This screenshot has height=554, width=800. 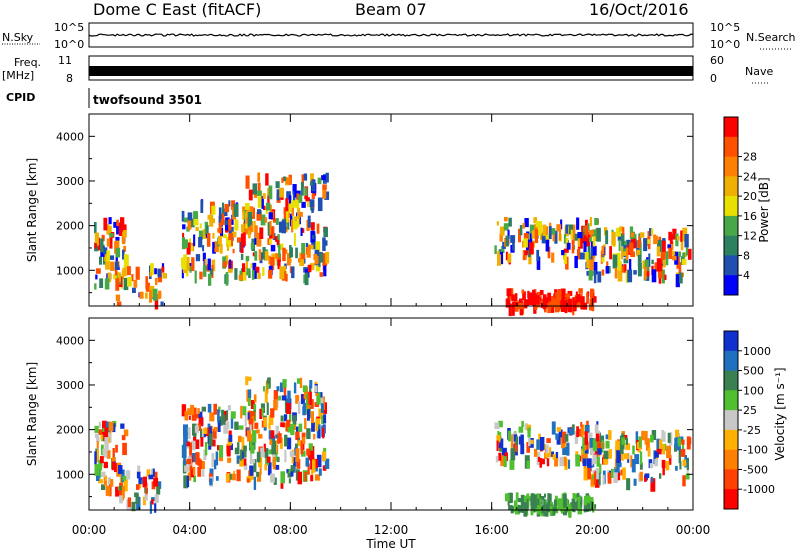 What do you see at coordinates (70, 226) in the screenshot?
I see `power-ytick-label-1: 2000` at bounding box center [70, 226].